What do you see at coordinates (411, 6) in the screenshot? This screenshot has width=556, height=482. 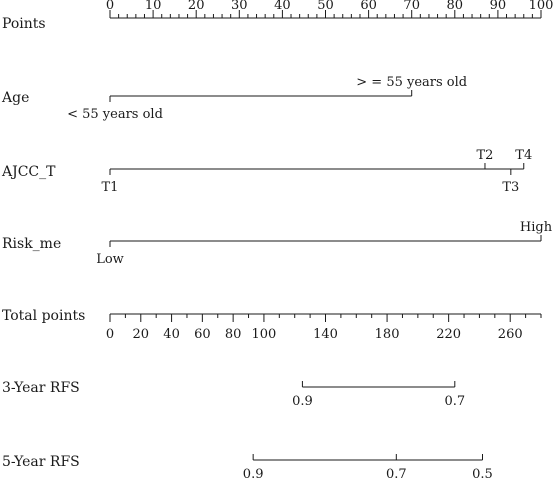 I see `points-tick-label: 70` at bounding box center [411, 6].